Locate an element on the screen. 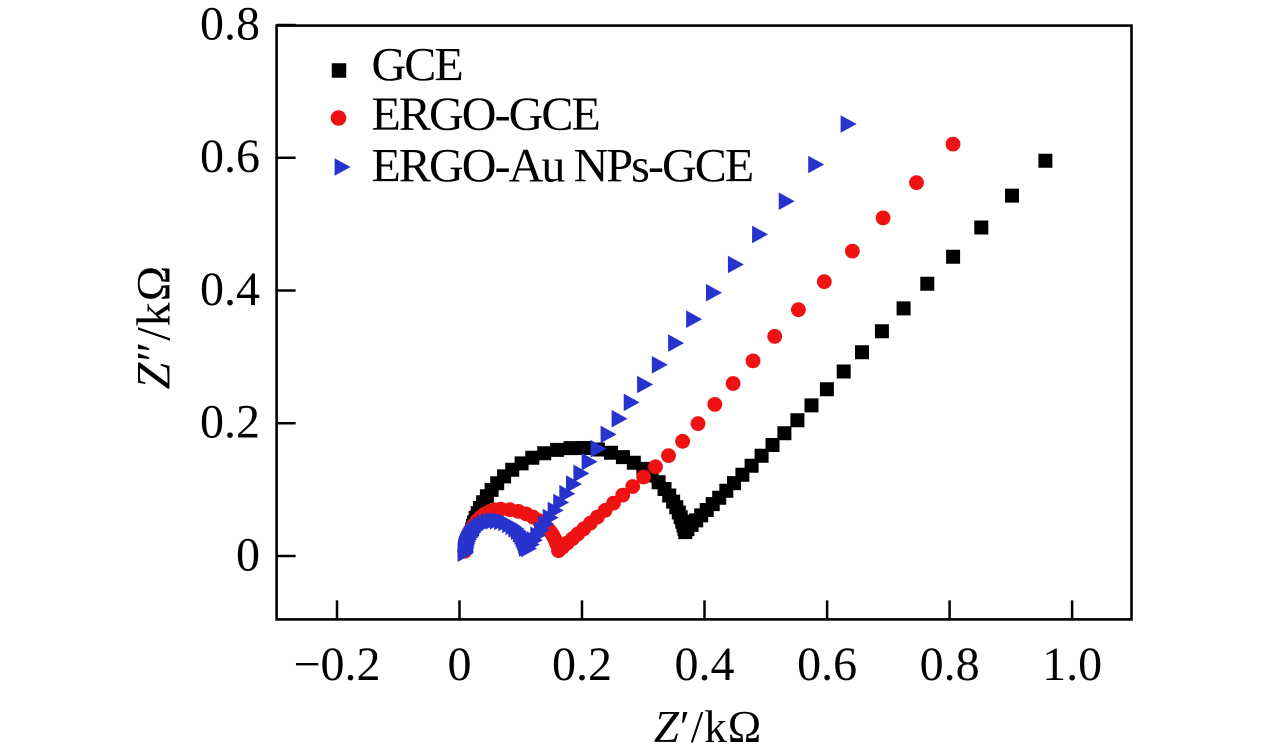 This screenshot has height=756, width=1276. svg-text: Z′/kΩ is located at coordinates (708, 727).